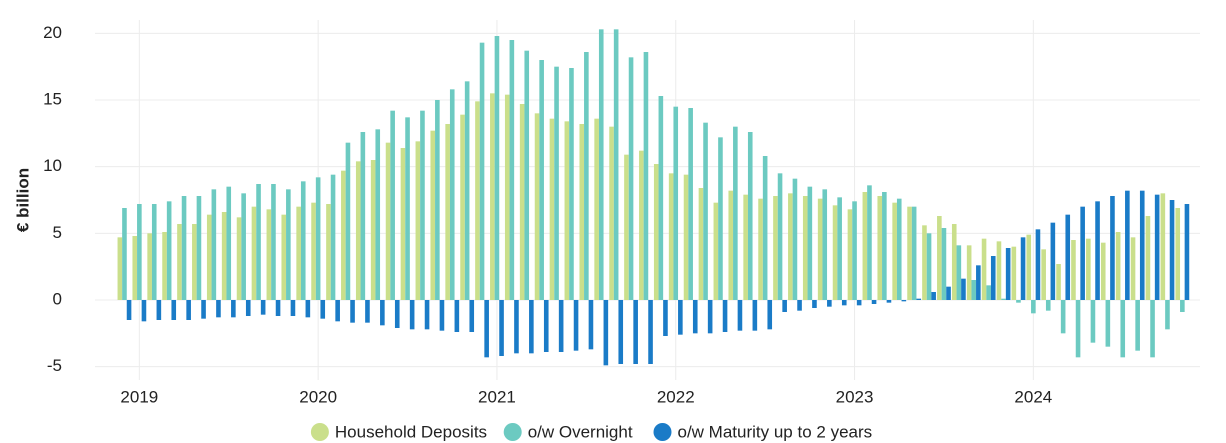 The image size is (1226, 443). Describe the element at coordinates (57, 232) in the screenshot. I see `y-tick-label: 5` at that location.